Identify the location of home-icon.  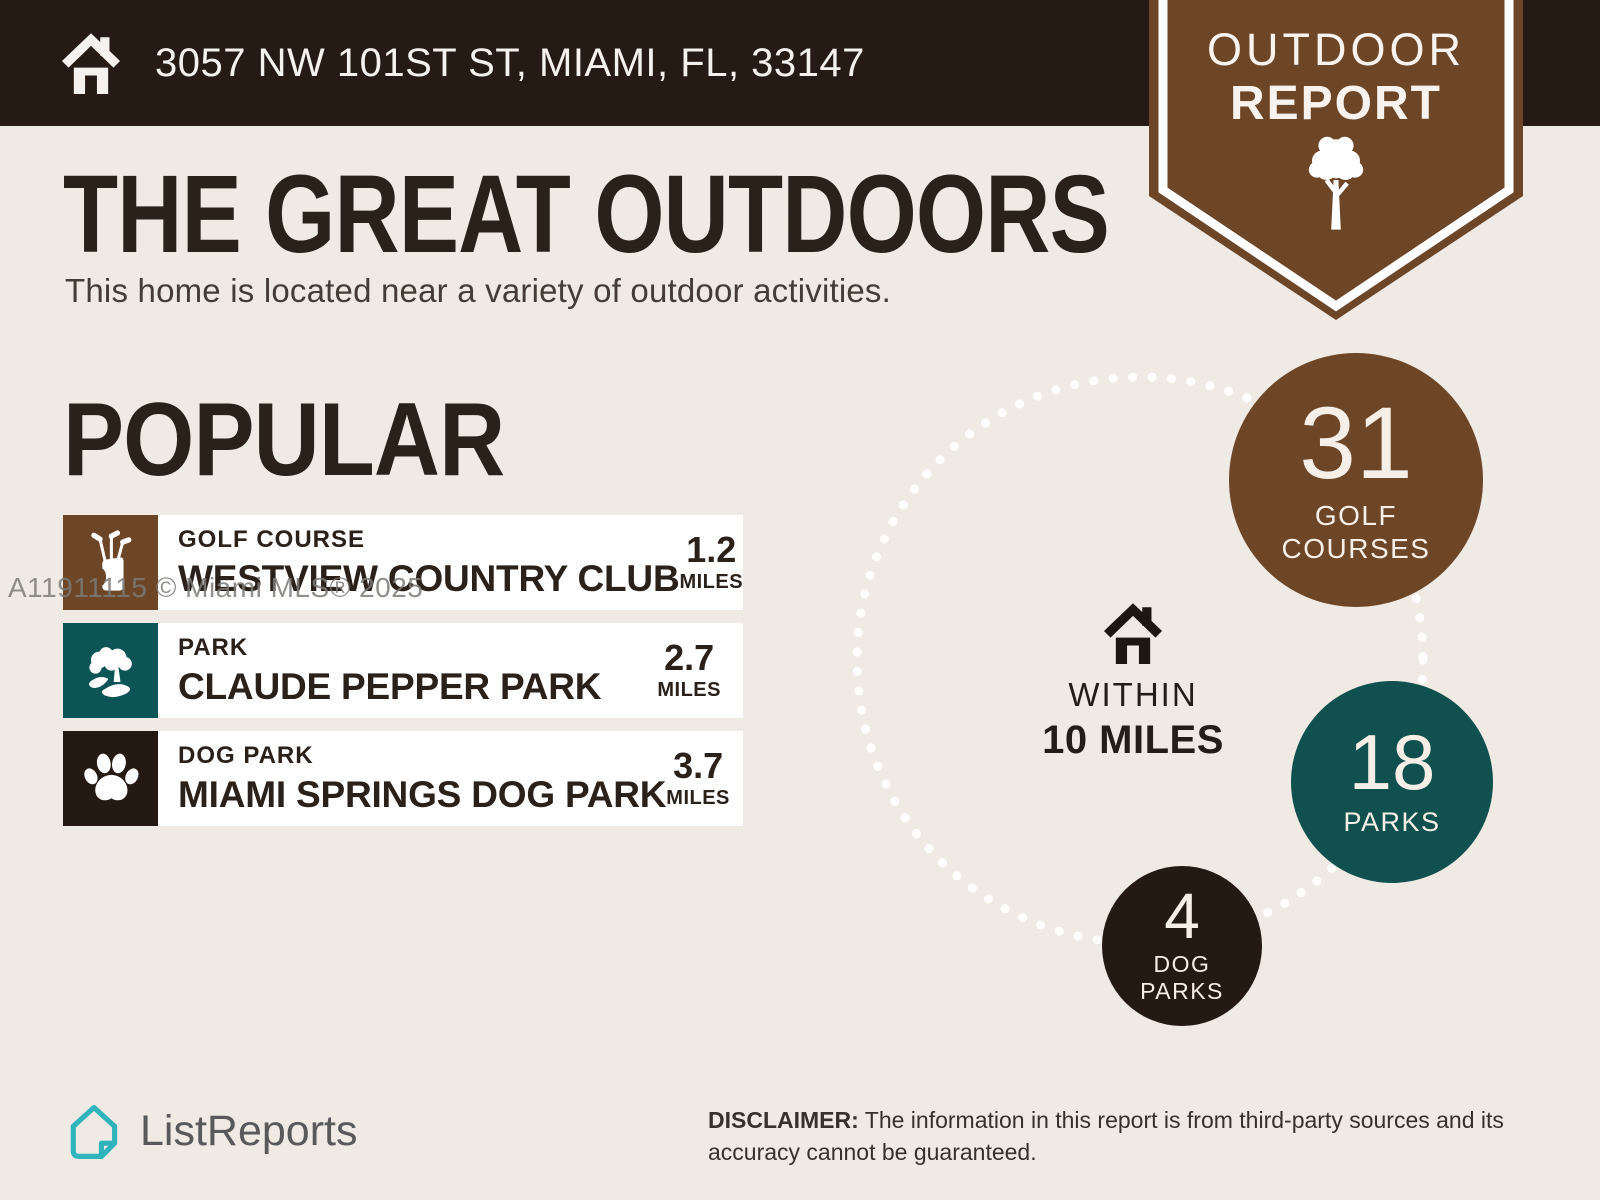
(91, 63).